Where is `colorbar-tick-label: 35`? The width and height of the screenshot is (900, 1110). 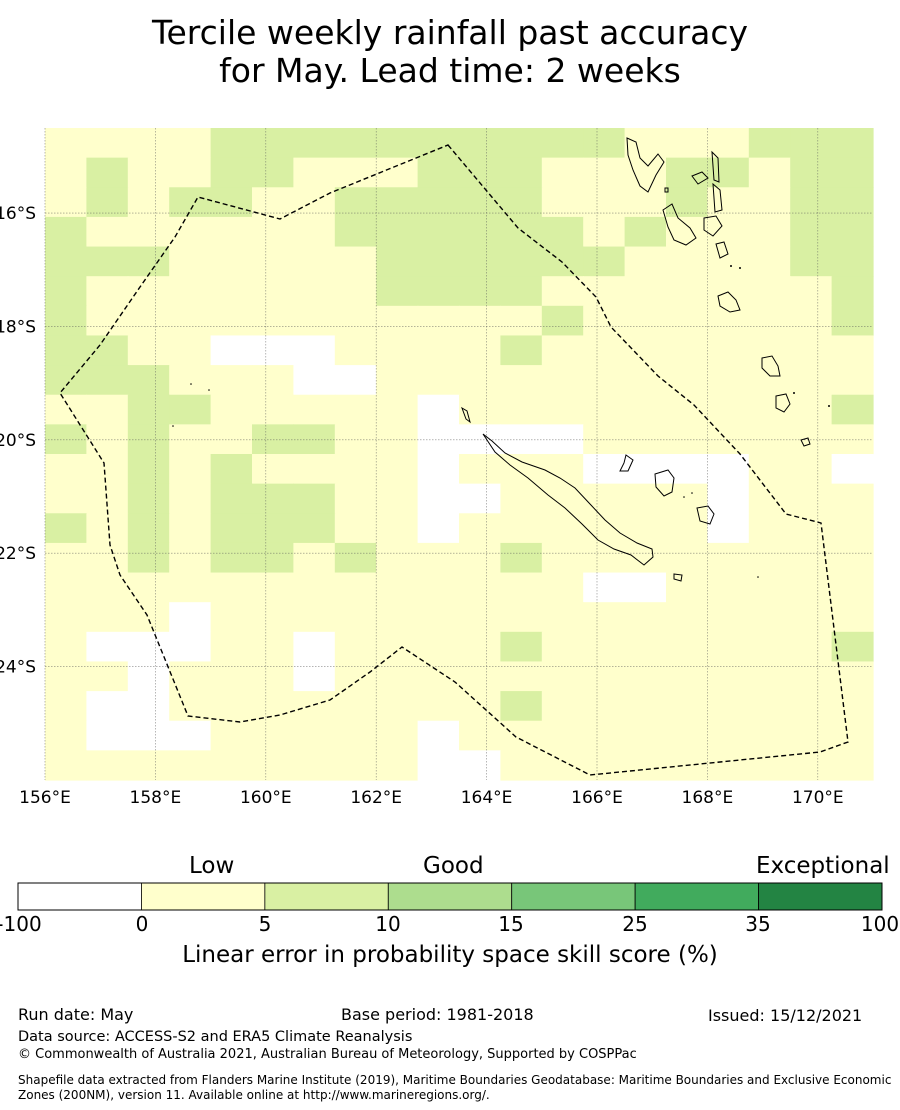 colorbar-tick-label: 35 is located at coordinates (758, 924).